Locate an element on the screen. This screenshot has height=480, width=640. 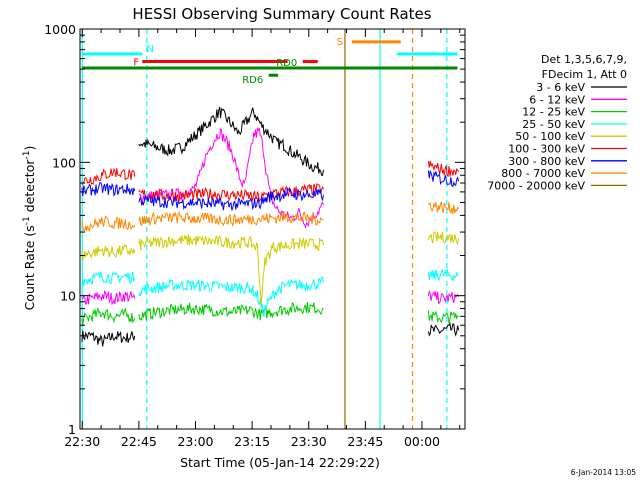
legend-header-detectors: Det 1,3,5,6,7,9, is located at coordinates (584, 59).